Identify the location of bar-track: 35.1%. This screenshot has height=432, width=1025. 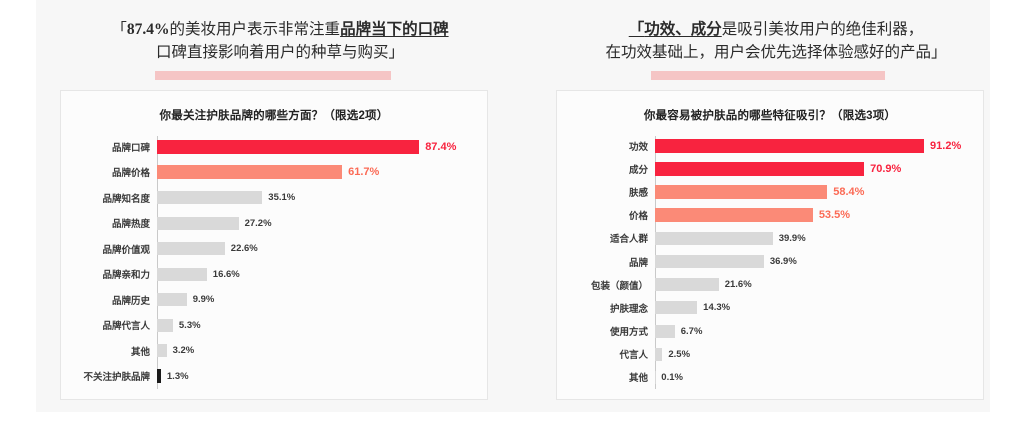
(323, 198).